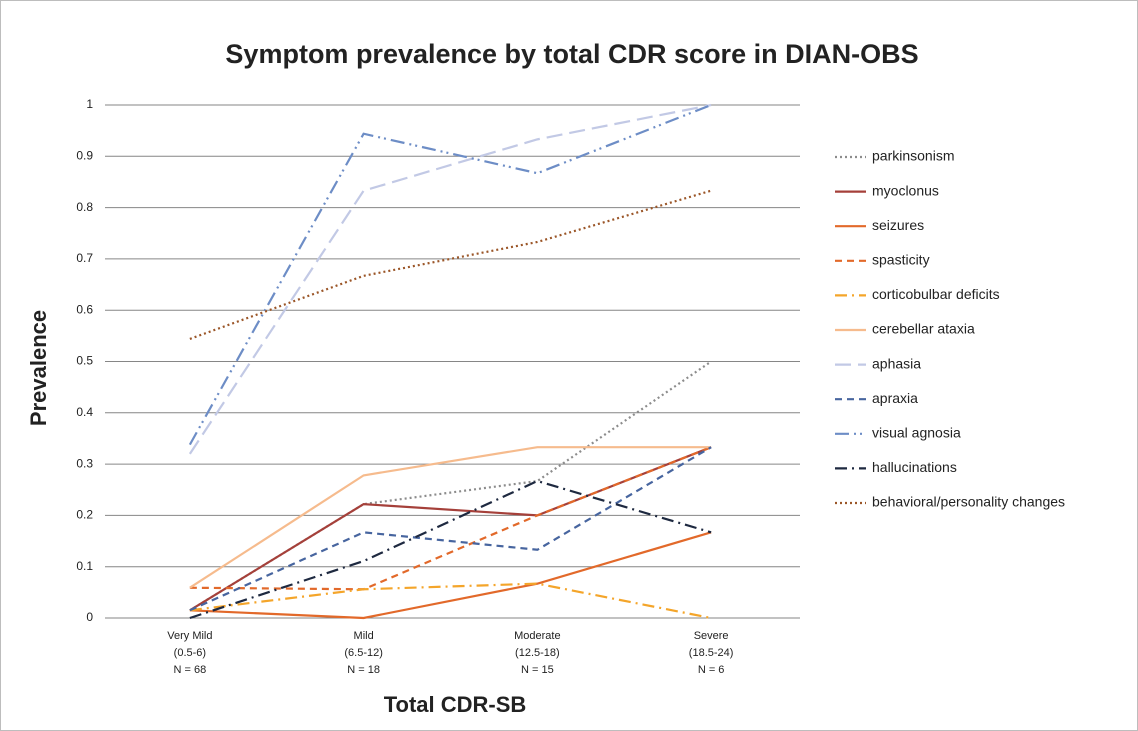  What do you see at coordinates (89, 617) in the screenshot?
I see `y-tick-label: 0` at bounding box center [89, 617].